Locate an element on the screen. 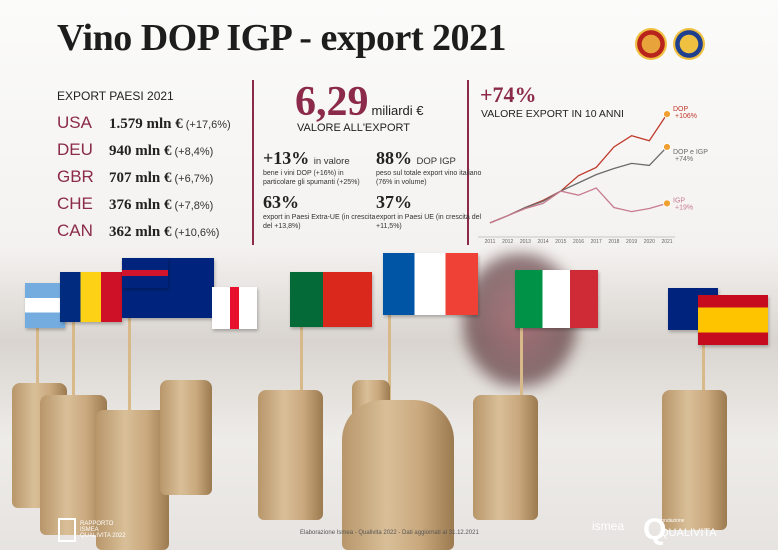 The height and width of the screenshot is (550, 778). total-label: VALORE ALL'EXPORT is located at coordinates (353, 128).